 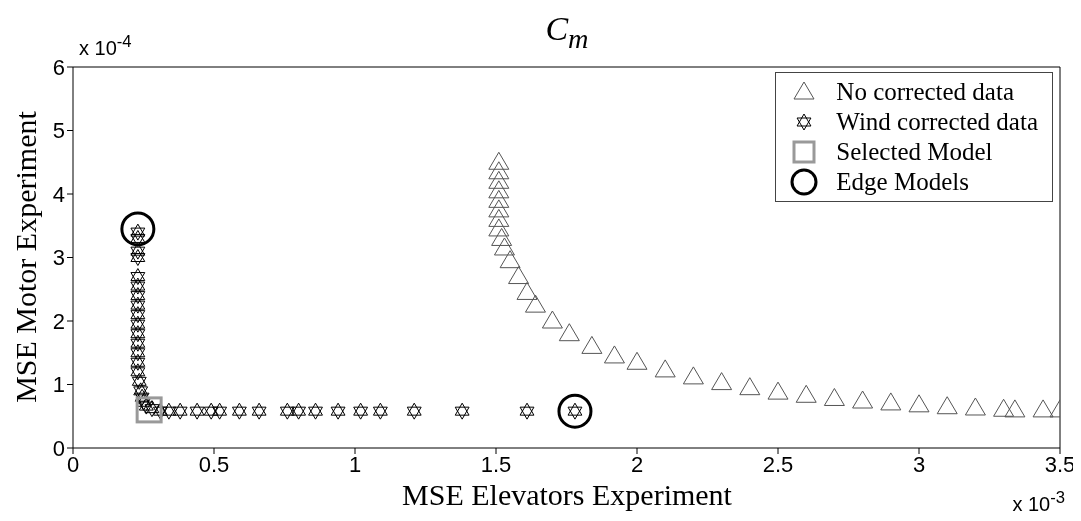 I want to click on x-tick-label: 2.5, so click(x=778, y=464).